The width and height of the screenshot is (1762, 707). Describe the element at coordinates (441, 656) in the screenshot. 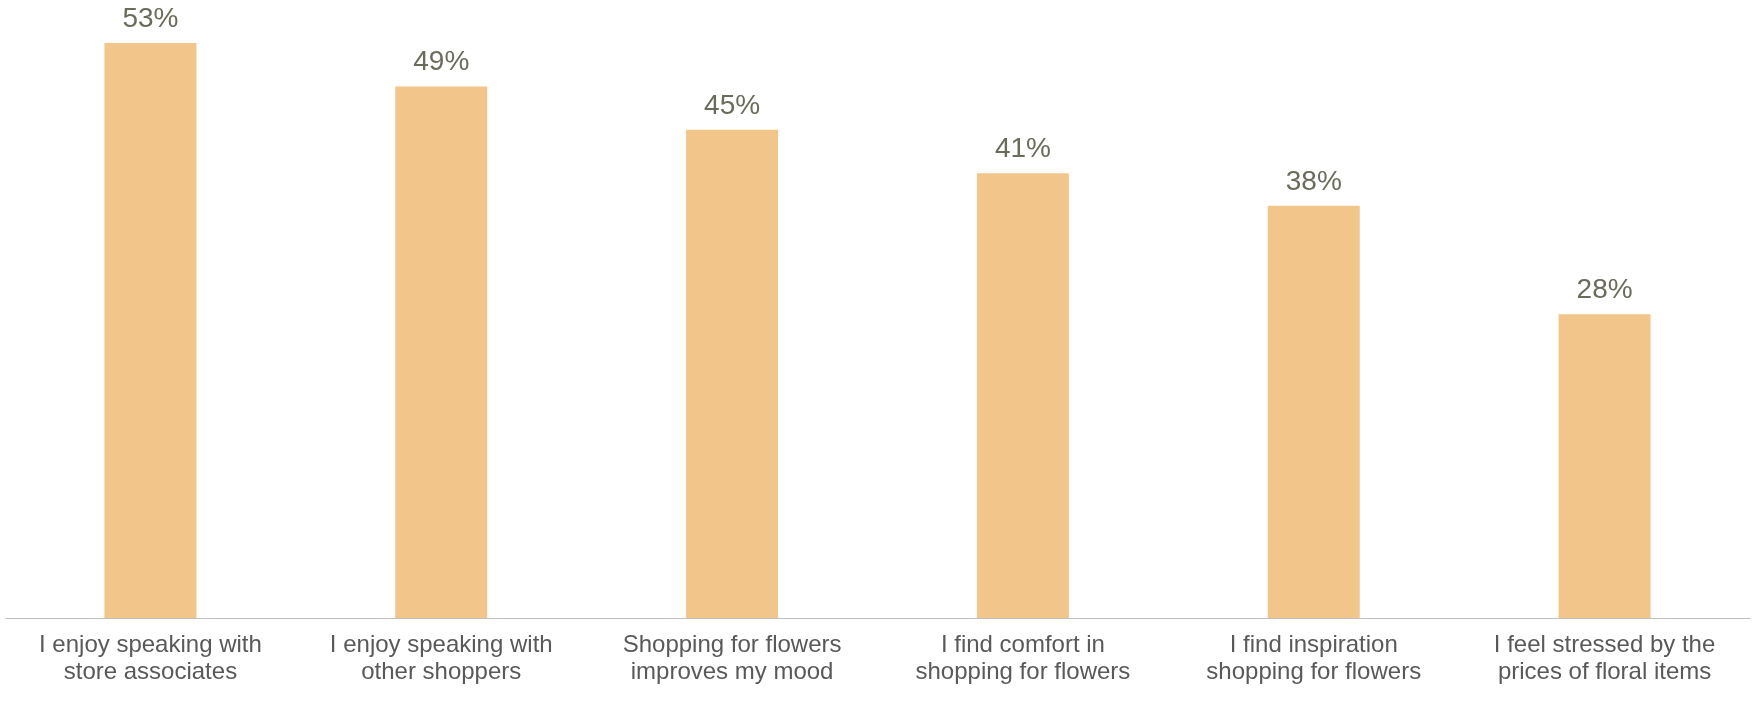

I see `x-tick-label: I enjoy speaking with other shoppers` at that location.